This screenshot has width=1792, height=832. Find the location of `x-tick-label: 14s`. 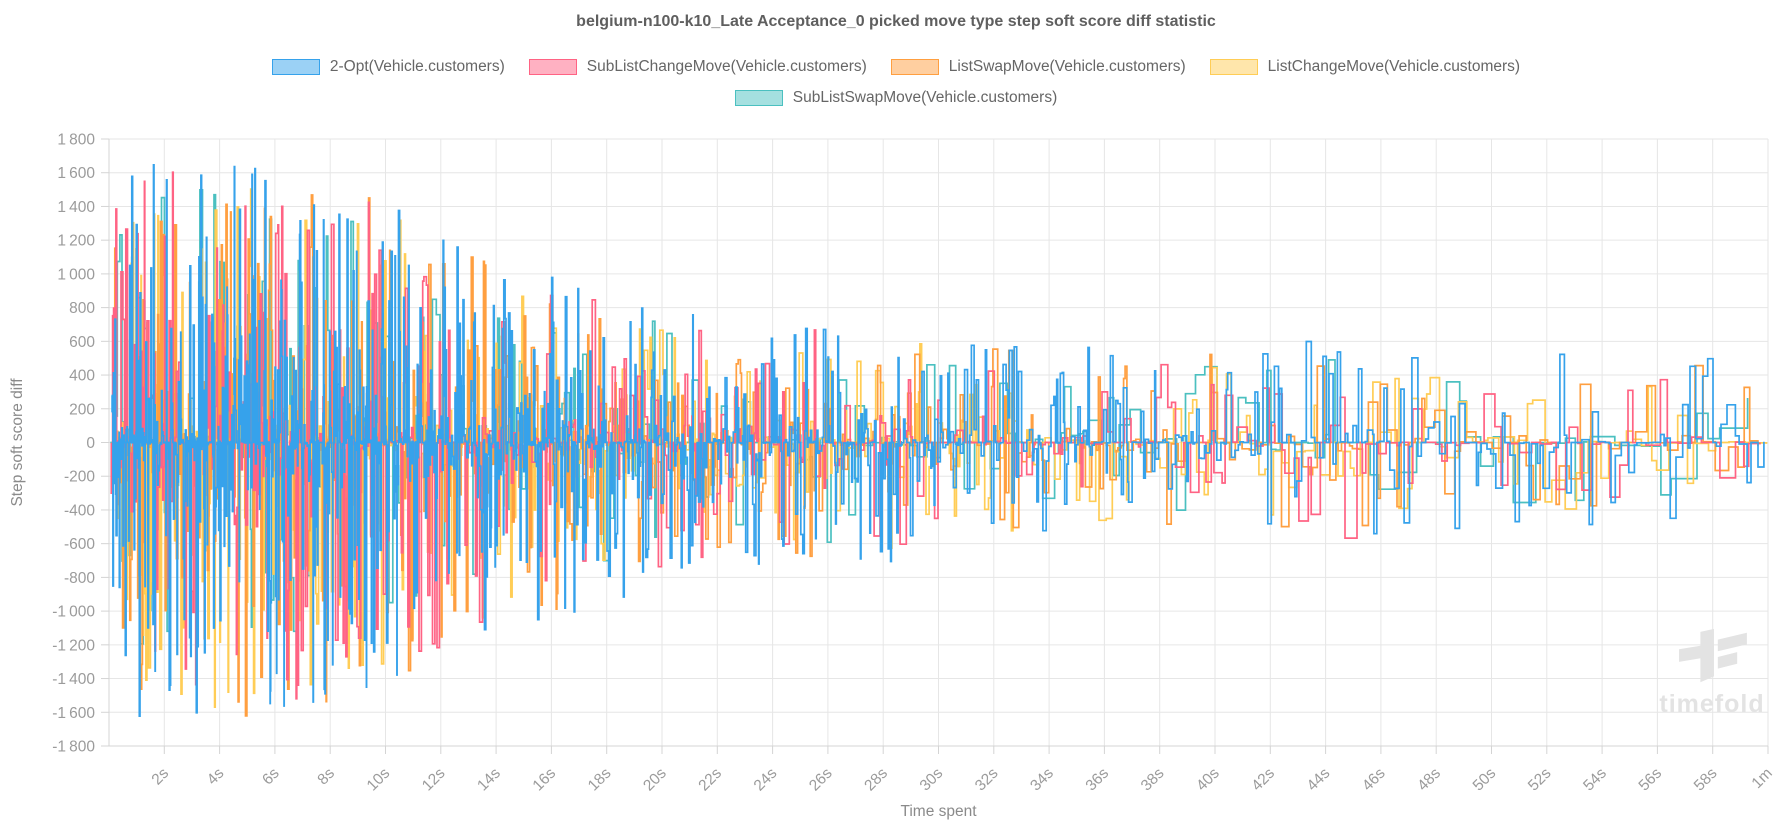

x-tick-label: 14s is located at coordinates (489, 780).